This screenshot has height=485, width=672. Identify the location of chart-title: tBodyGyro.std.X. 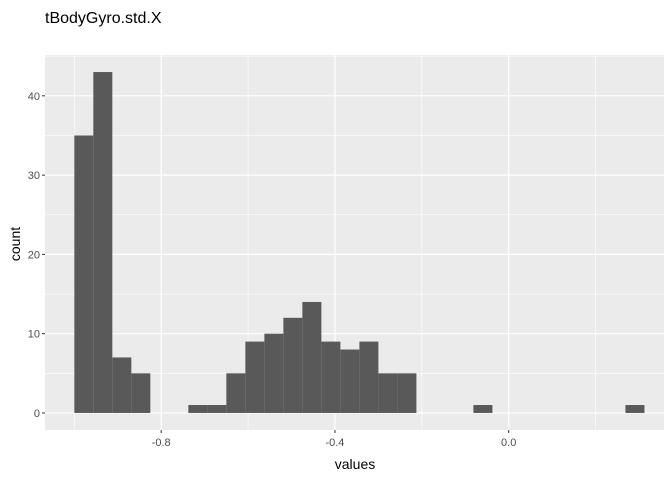
(103, 18).